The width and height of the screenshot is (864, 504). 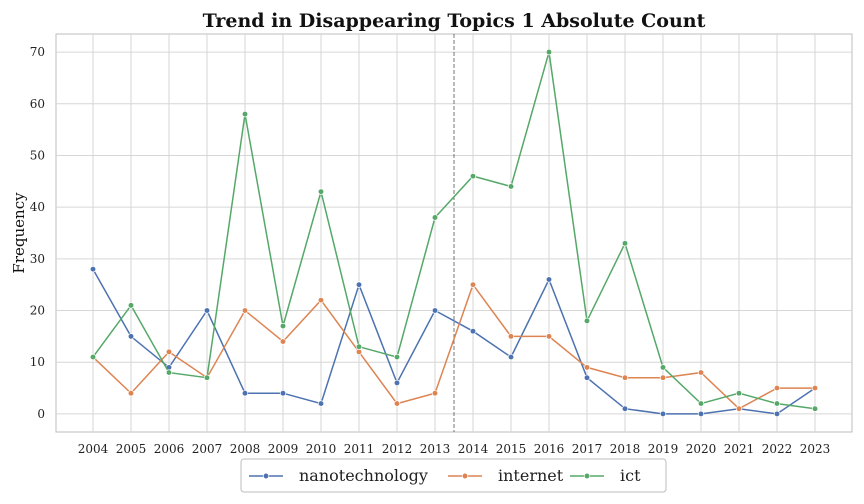 What do you see at coordinates (531, 475) in the screenshot?
I see `legend-label-internet: internet` at bounding box center [531, 475].